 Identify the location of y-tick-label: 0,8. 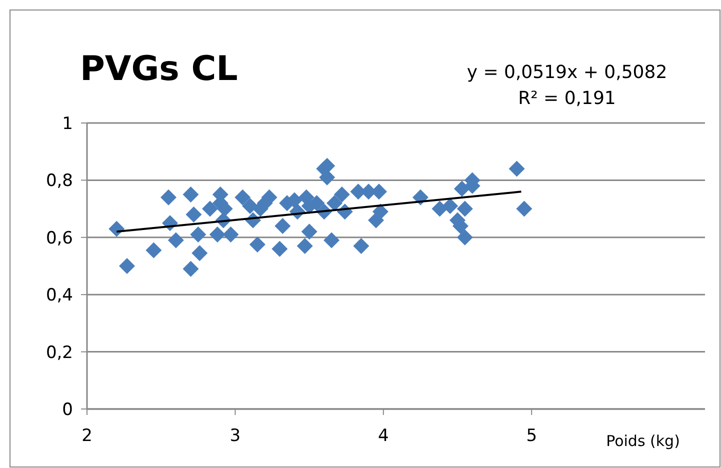
(59, 181).